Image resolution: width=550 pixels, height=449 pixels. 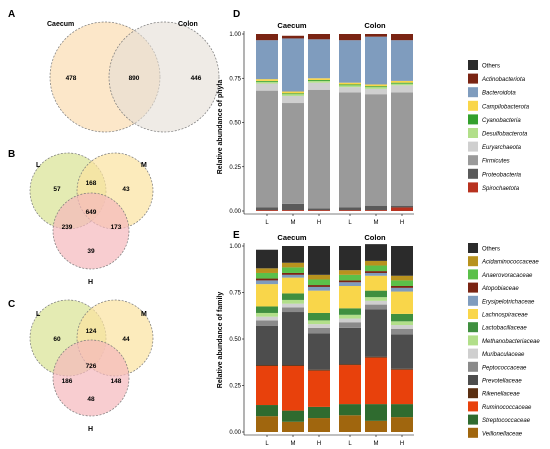 What do you see at coordinates (11, 154) in the screenshot?
I see `panel-label-b: B` at bounding box center [11, 154].